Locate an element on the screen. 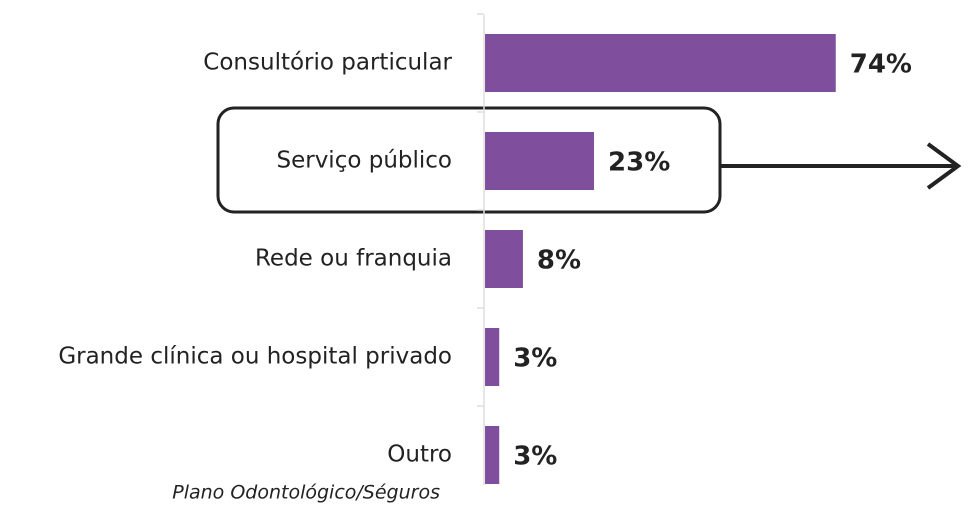  category-label: Grande clínica ou hospital privado is located at coordinates (255, 357).